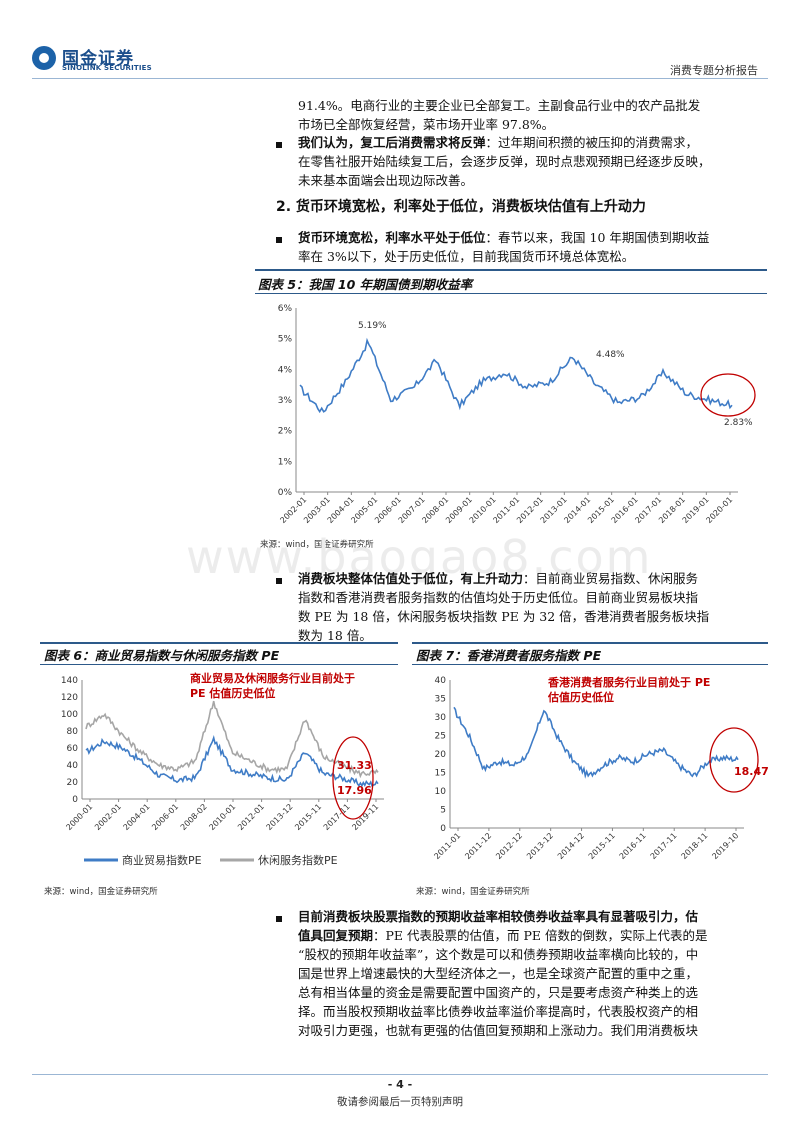 The image size is (800, 1132). What do you see at coordinates (571, 846) in the screenshot?
I see `x-tick-label: 2014-12` at bounding box center [571, 846].